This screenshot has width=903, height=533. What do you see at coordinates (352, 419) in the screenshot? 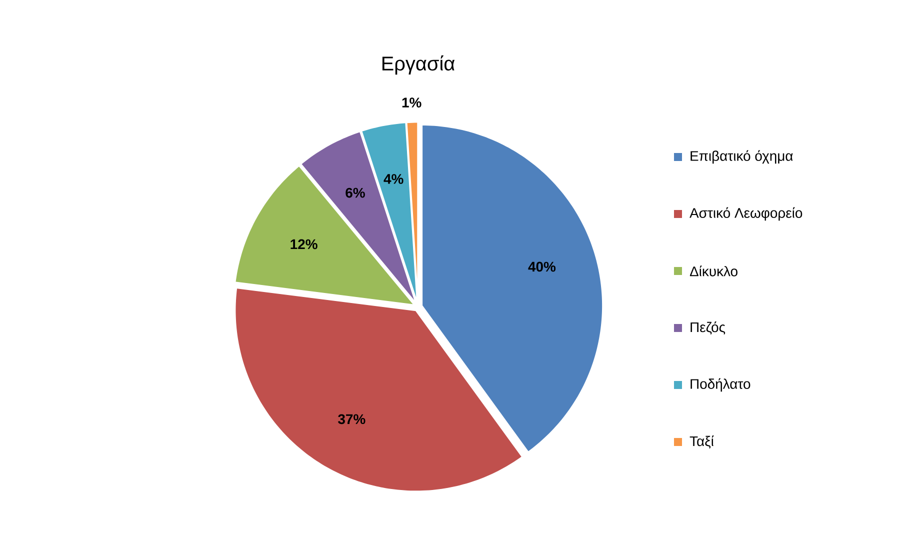
I see `data-label: 37%` at bounding box center [352, 419].